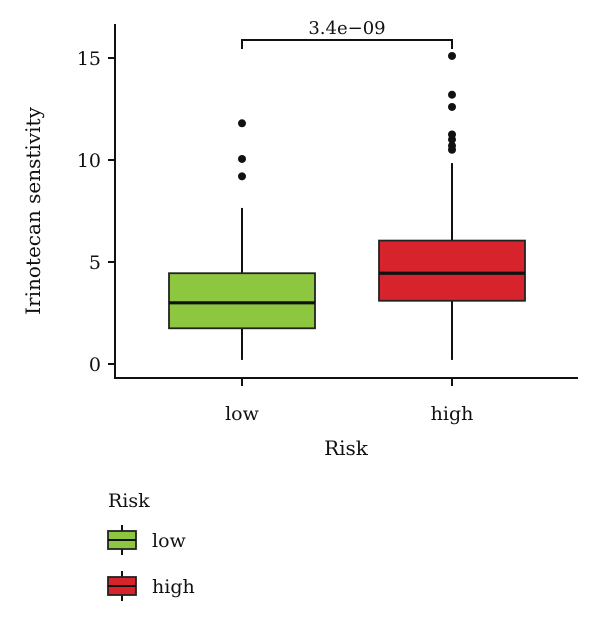 The width and height of the screenshot is (600, 622). Describe the element at coordinates (347, 44) in the screenshot. I see `bracket-line` at that location.